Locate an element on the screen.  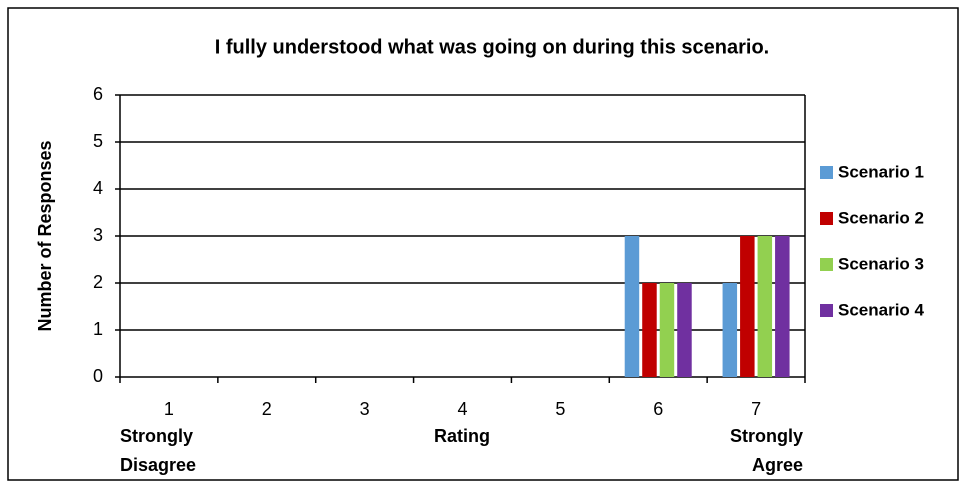
y-tick-label: 0 is located at coordinates (98, 376).